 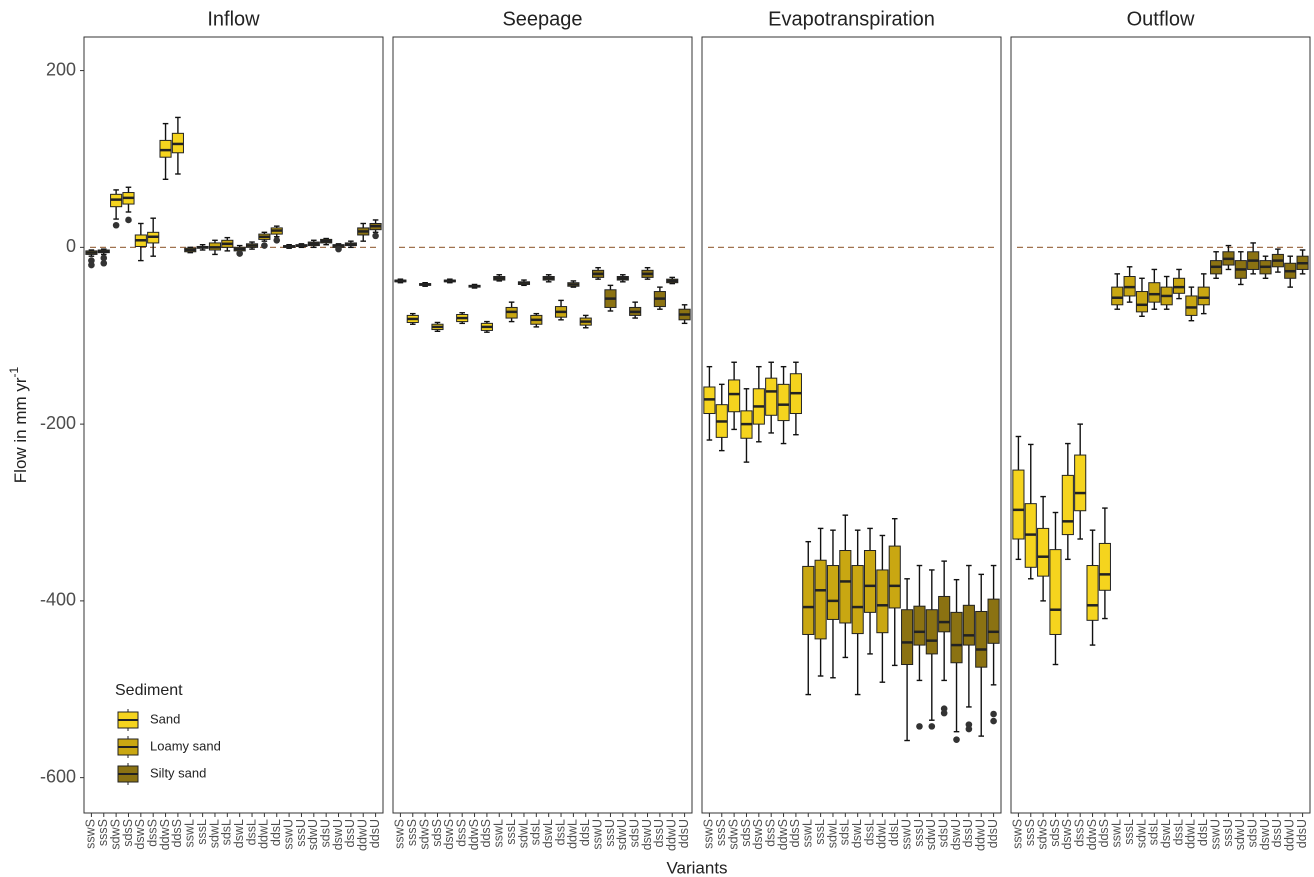 I want to click on facet-title: Outflow, so click(x=1161, y=19).